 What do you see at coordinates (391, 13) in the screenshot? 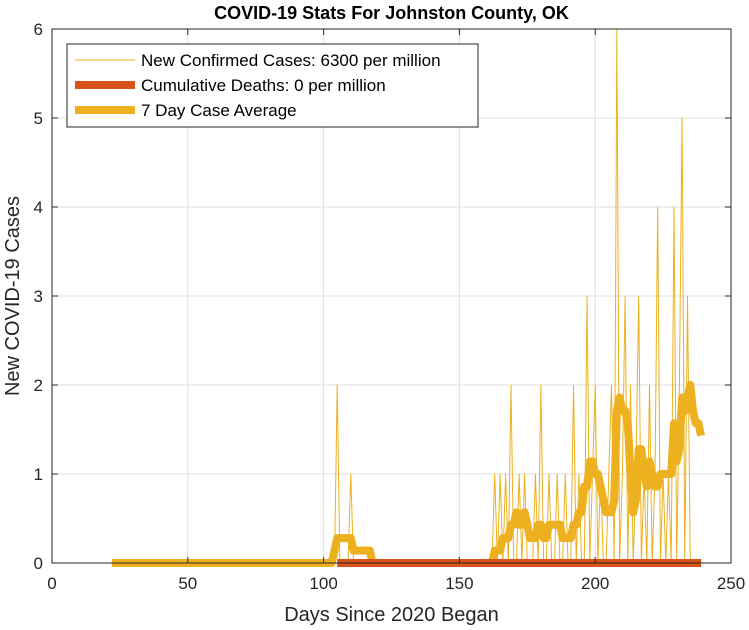
I see `chart-title: COVID-19 Stats For Johnston County, OK` at bounding box center [391, 13].